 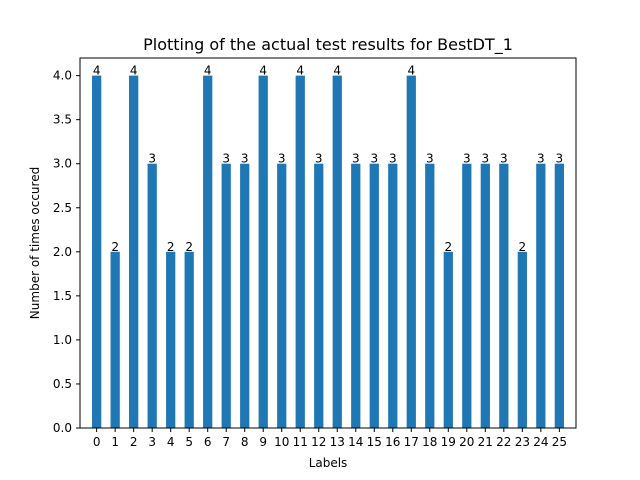 I want to click on data-label-10: 3, so click(x=282, y=159).